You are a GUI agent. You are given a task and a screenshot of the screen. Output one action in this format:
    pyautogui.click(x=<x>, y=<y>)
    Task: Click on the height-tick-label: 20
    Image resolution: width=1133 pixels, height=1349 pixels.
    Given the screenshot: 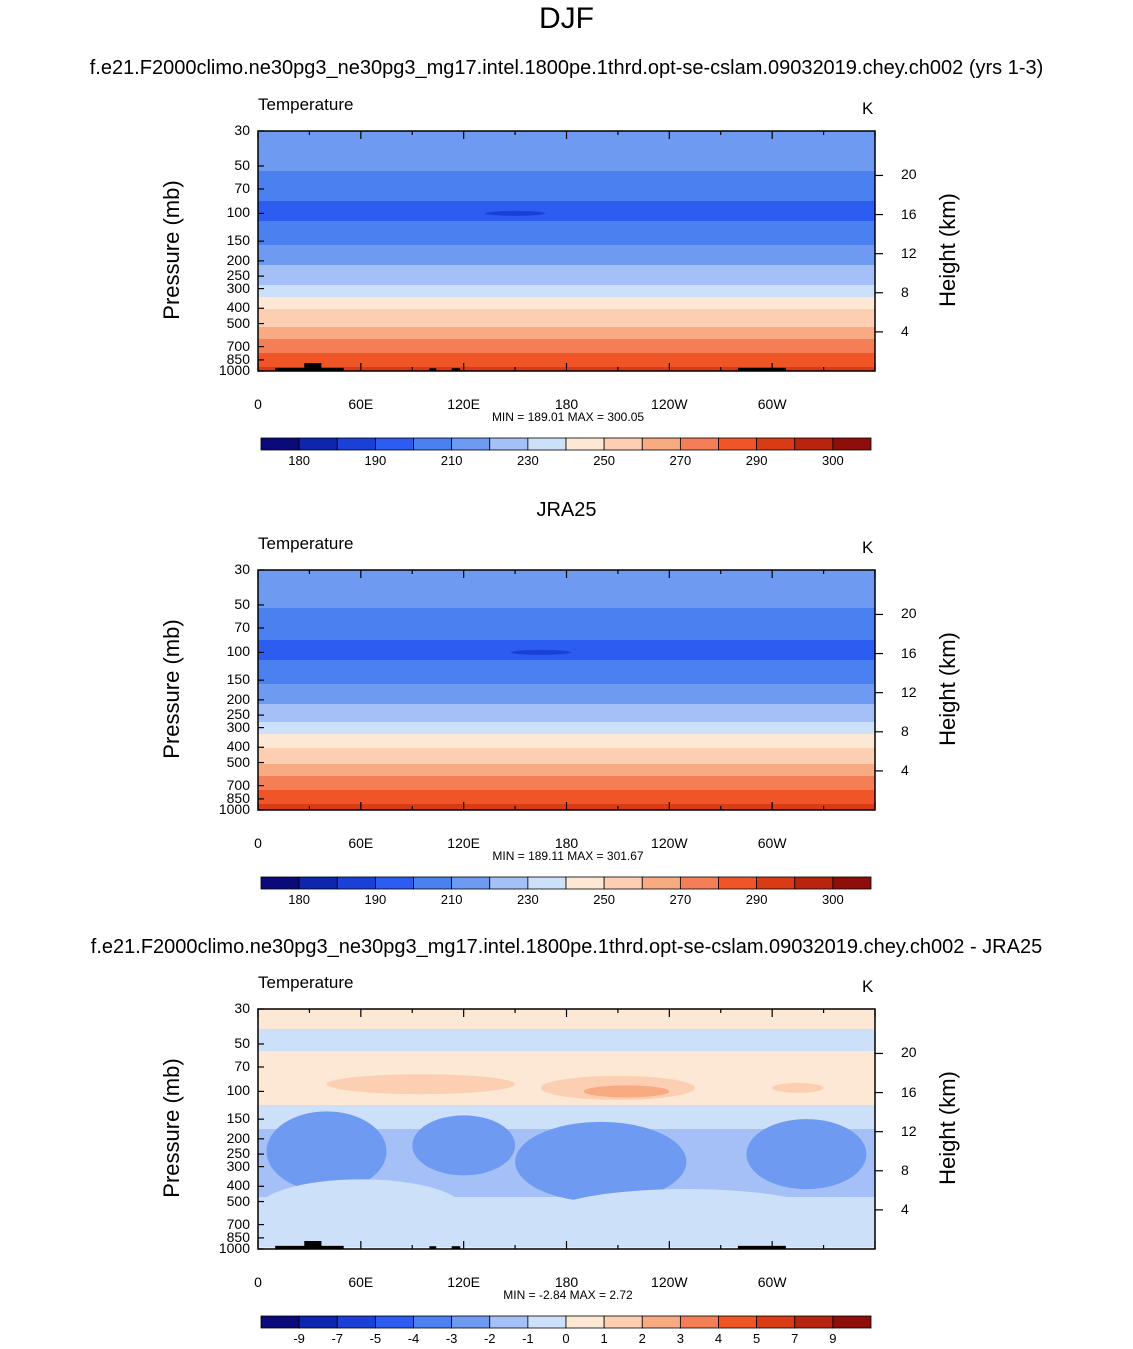 What is the action you would take?
    pyautogui.click(x=909, y=174)
    